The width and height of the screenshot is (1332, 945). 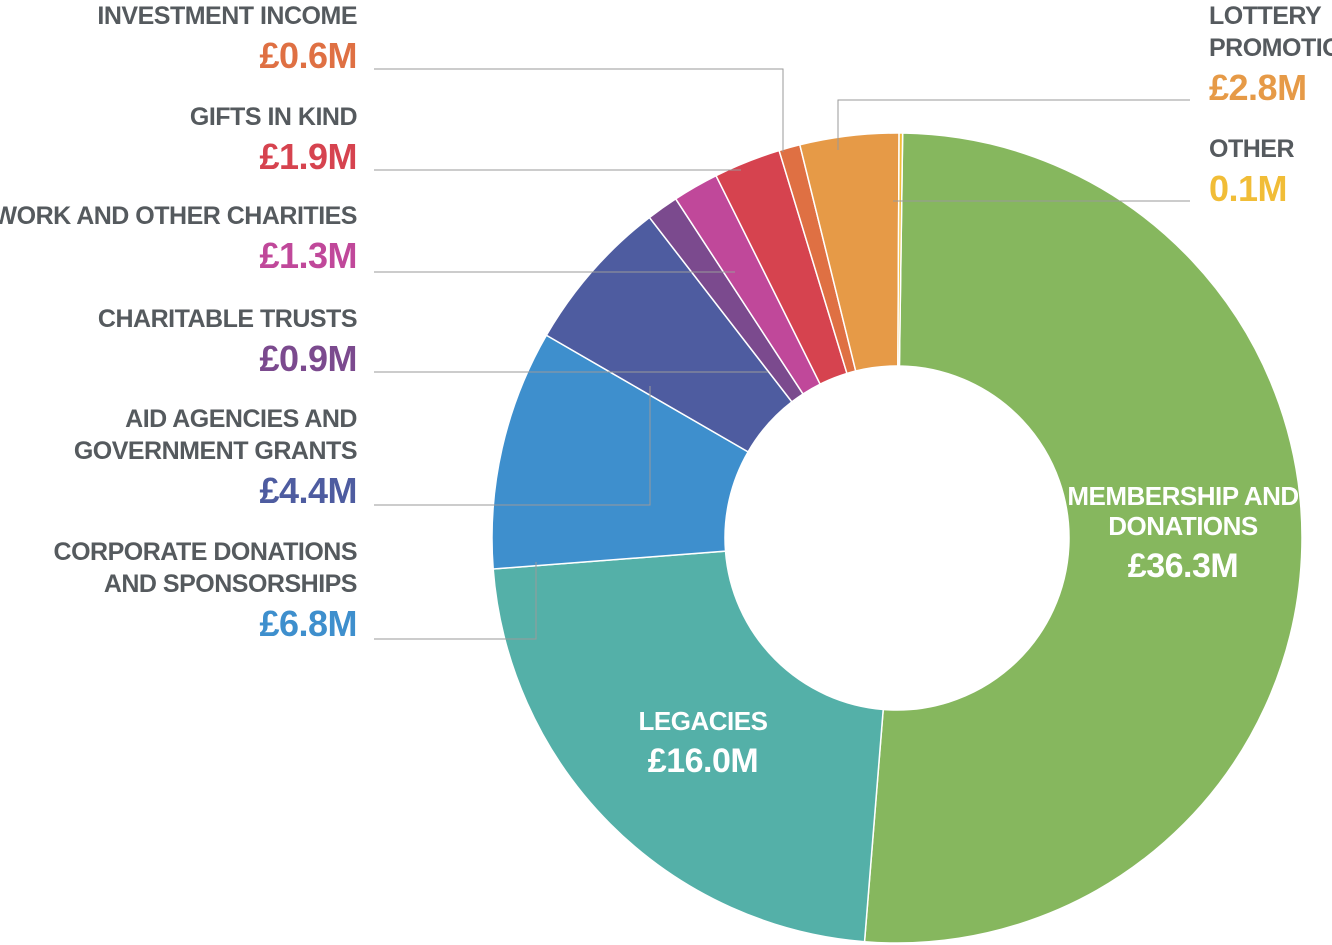 What do you see at coordinates (308, 358) in the screenshot?
I see `slice-value: £0.9M` at bounding box center [308, 358].